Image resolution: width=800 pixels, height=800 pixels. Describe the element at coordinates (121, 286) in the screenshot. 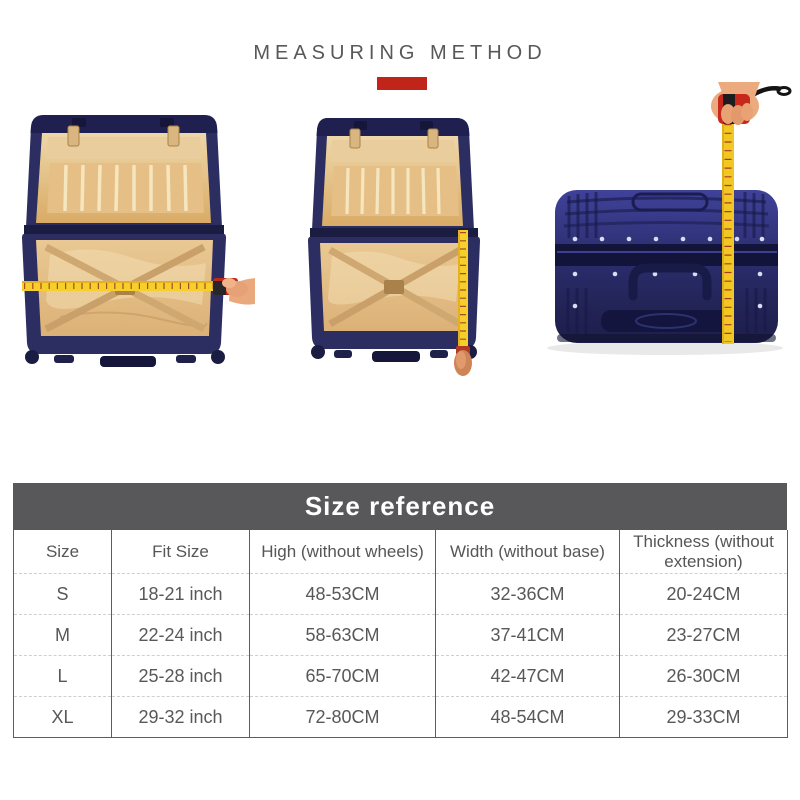

I see `tape-measure-horizontal` at that location.